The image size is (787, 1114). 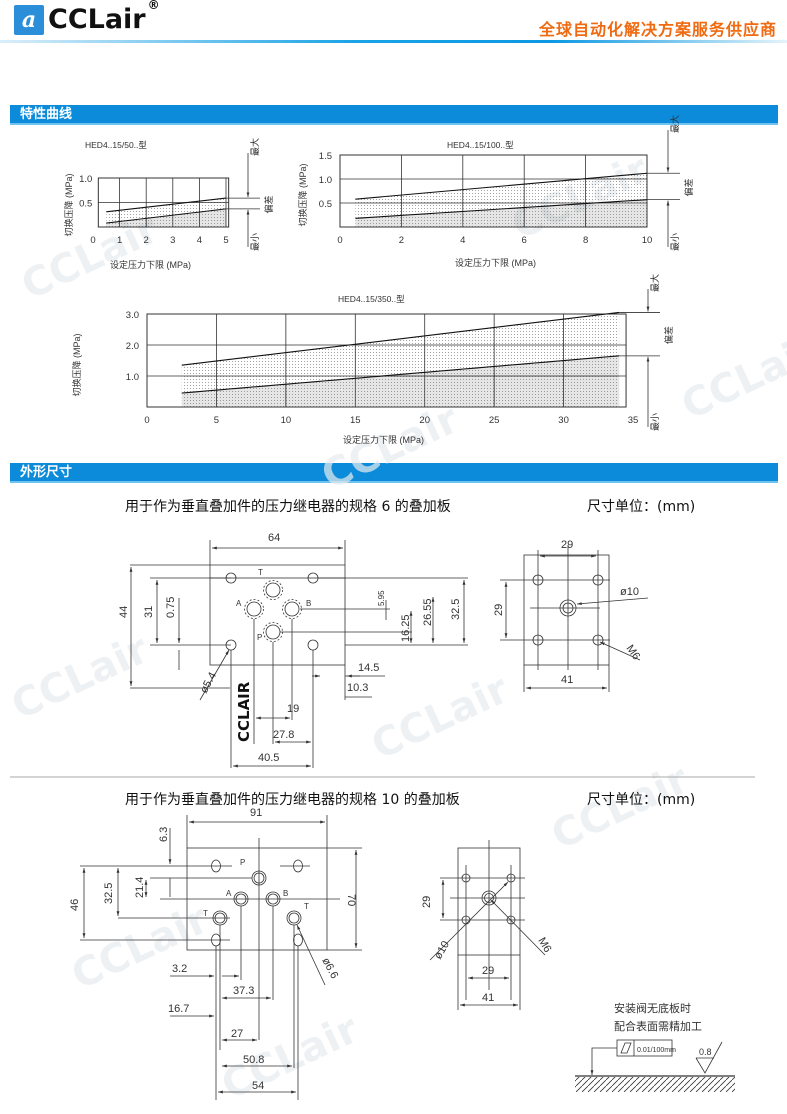 What do you see at coordinates (179, 969) in the screenshot?
I see `dim-3-2: 3.2` at bounding box center [179, 969].